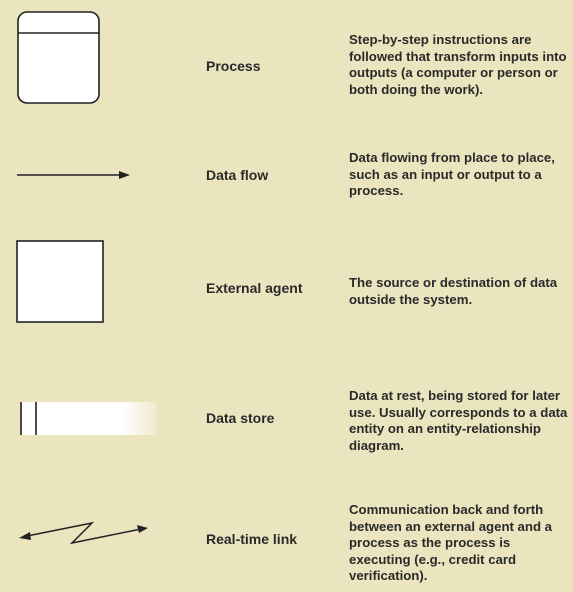  I want to click on symbol-name: Data store, so click(240, 418).